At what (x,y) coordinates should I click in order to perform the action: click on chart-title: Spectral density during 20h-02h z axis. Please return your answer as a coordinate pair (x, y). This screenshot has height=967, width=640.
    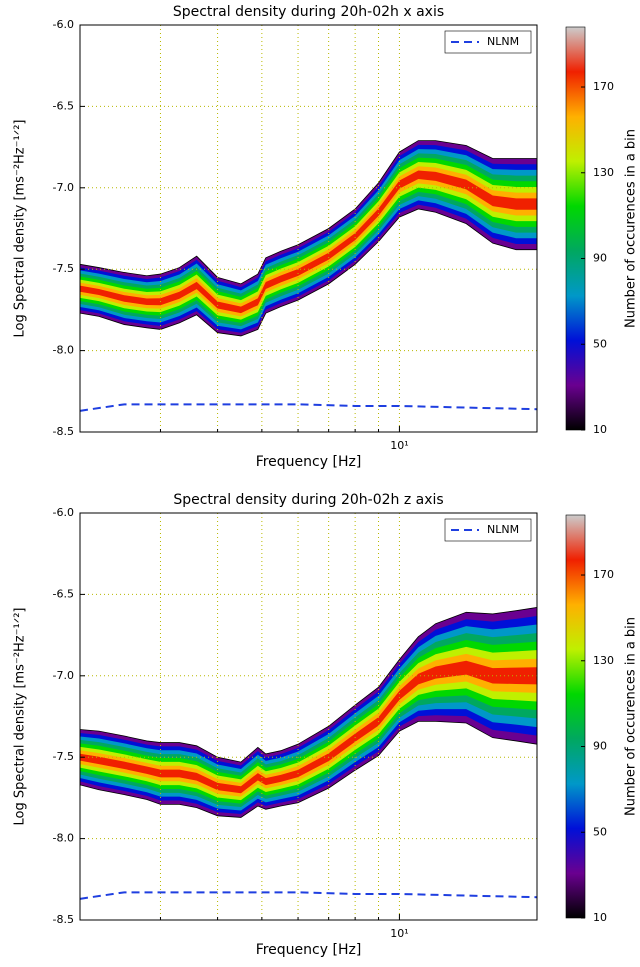
    Looking at the image, I should click on (308, 500).